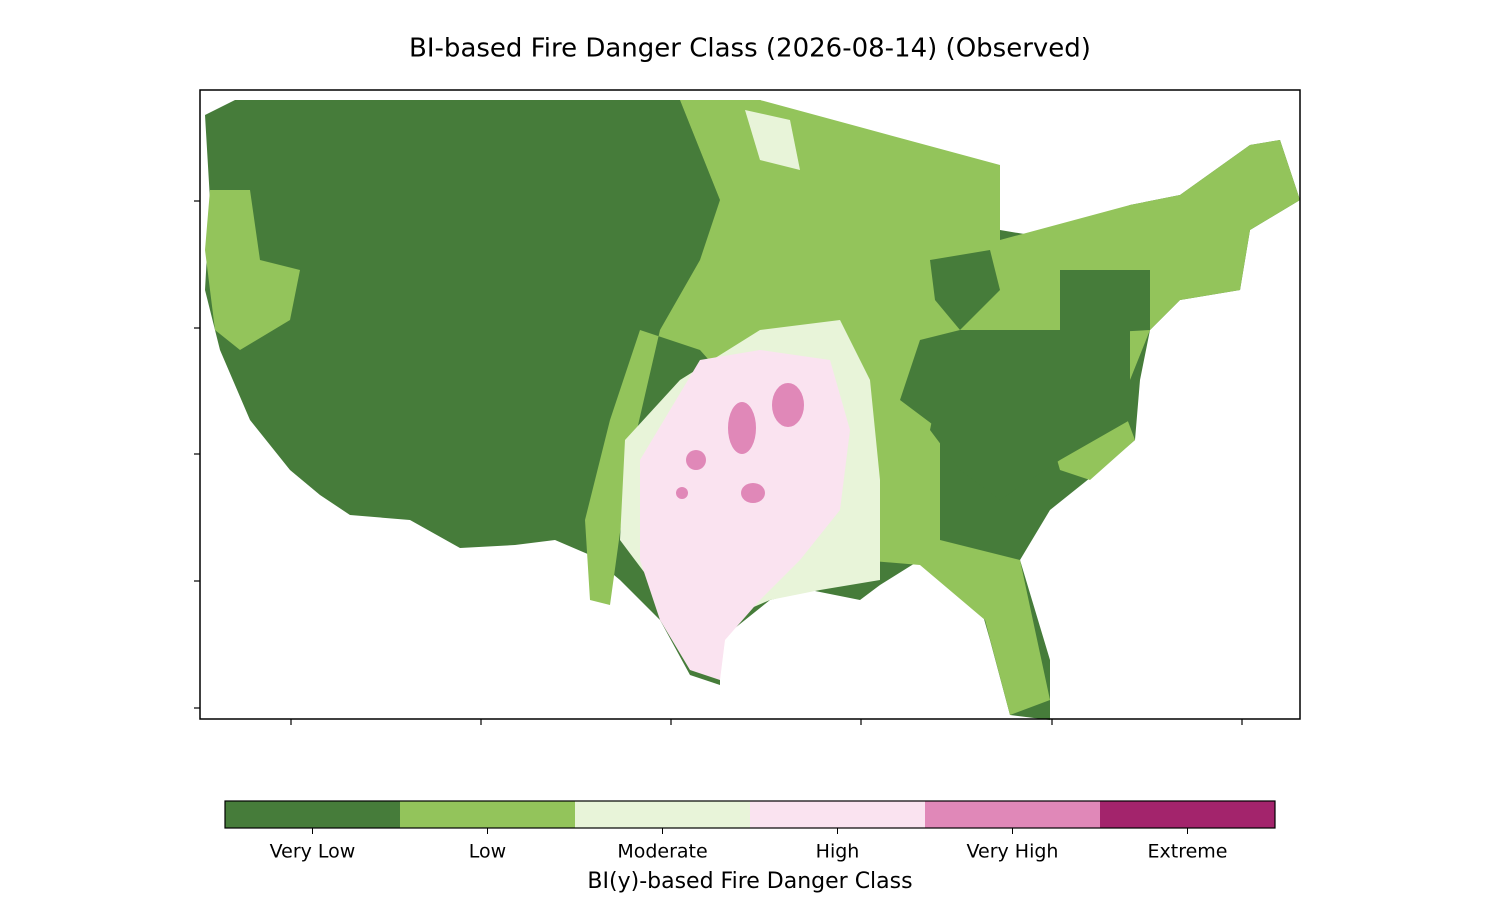 This screenshot has height=904, width=1500. I want to click on colorbar-frame, so click(750, 814).